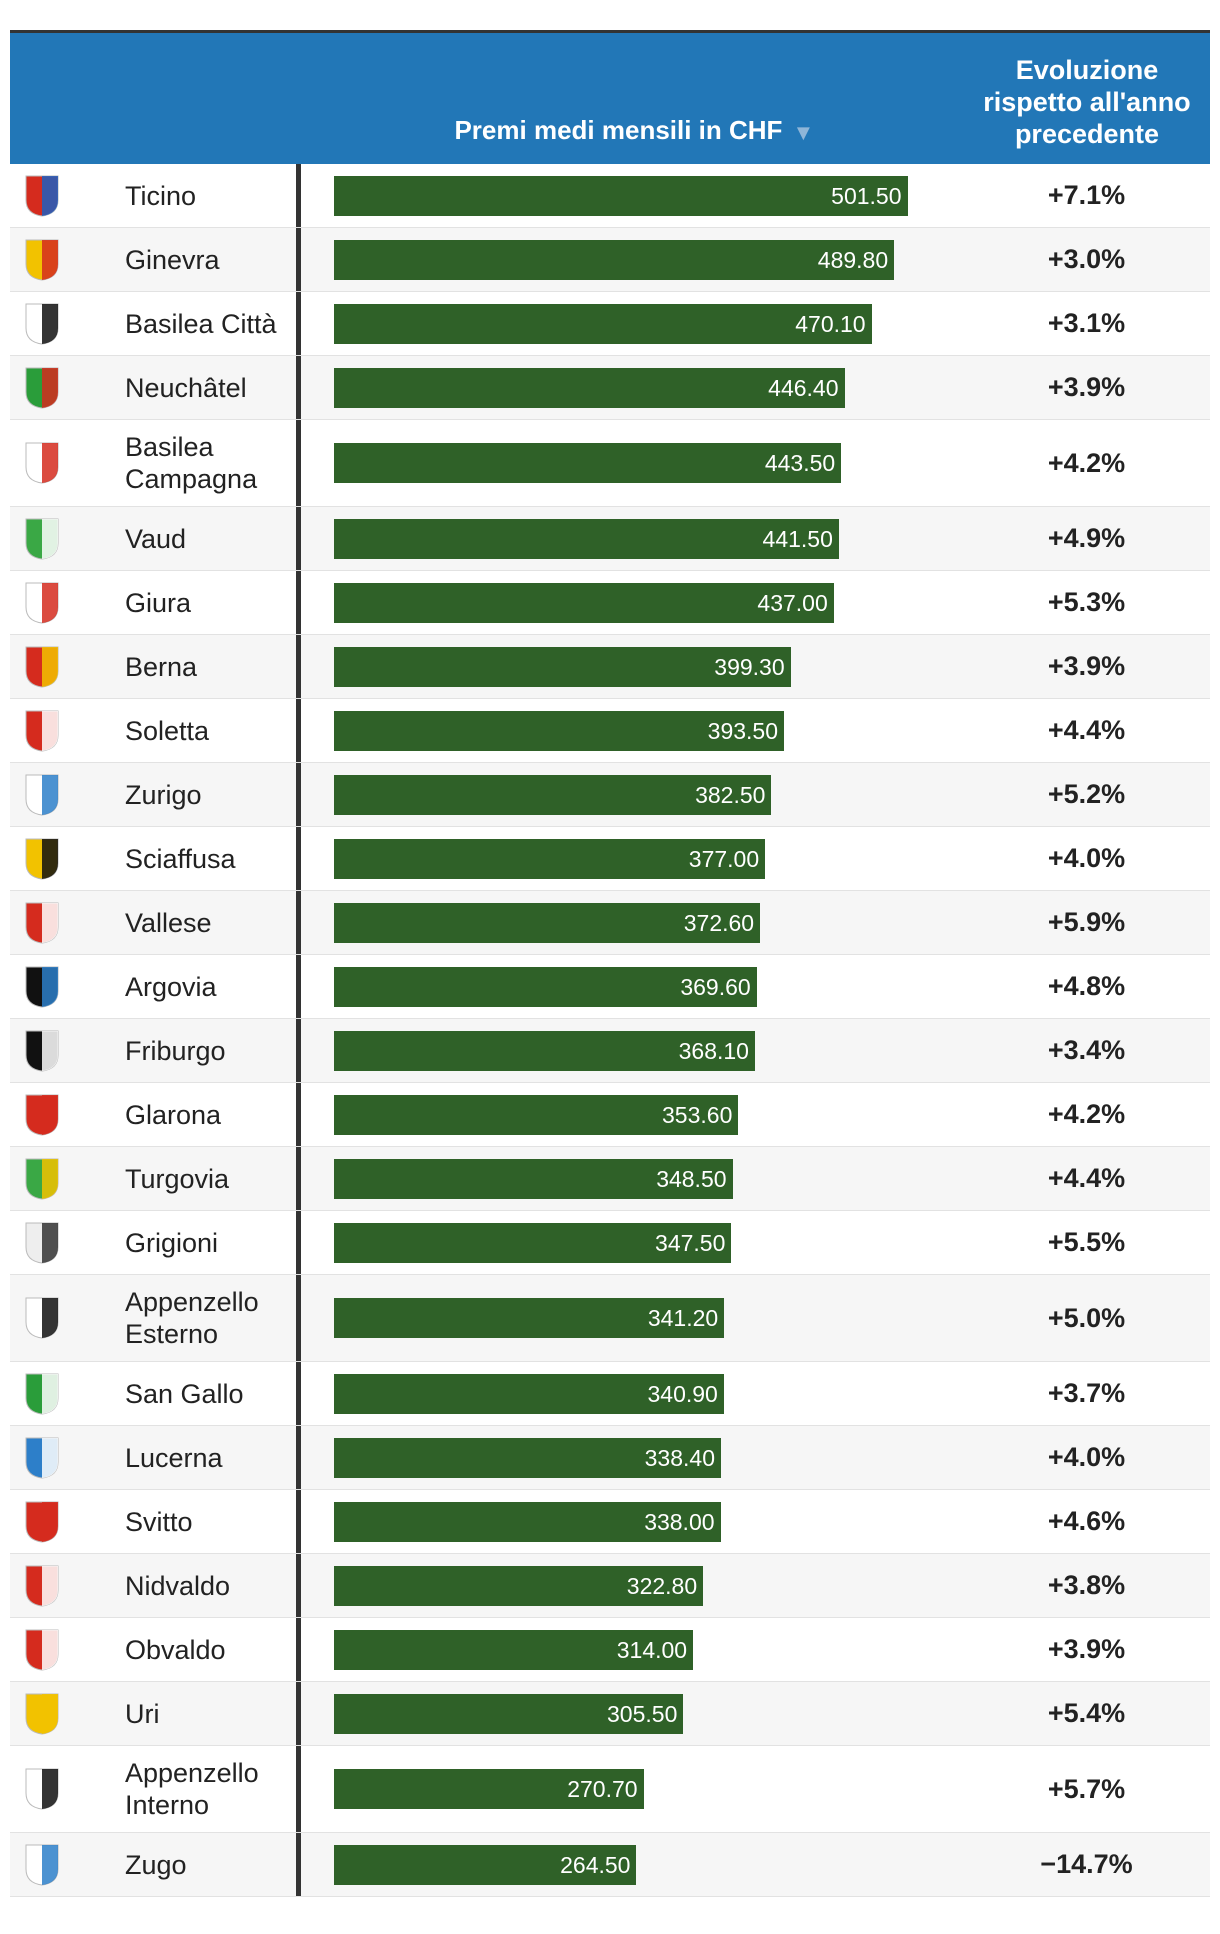 The image size is (1220, 1934). What do you see at coordinates (632, 1585) in the screenshot?
I see `bar-cell: 322.80` at bounding box center [632, 1585].